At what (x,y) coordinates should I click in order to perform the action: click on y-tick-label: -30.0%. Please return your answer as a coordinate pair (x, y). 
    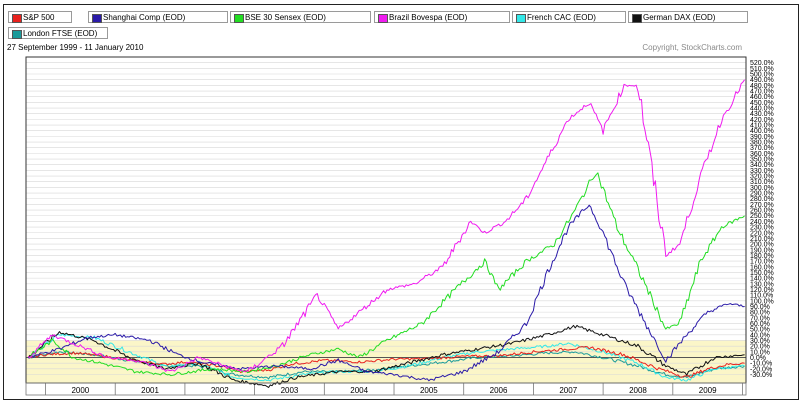
    Looking at the image, I should click on (761, 375).